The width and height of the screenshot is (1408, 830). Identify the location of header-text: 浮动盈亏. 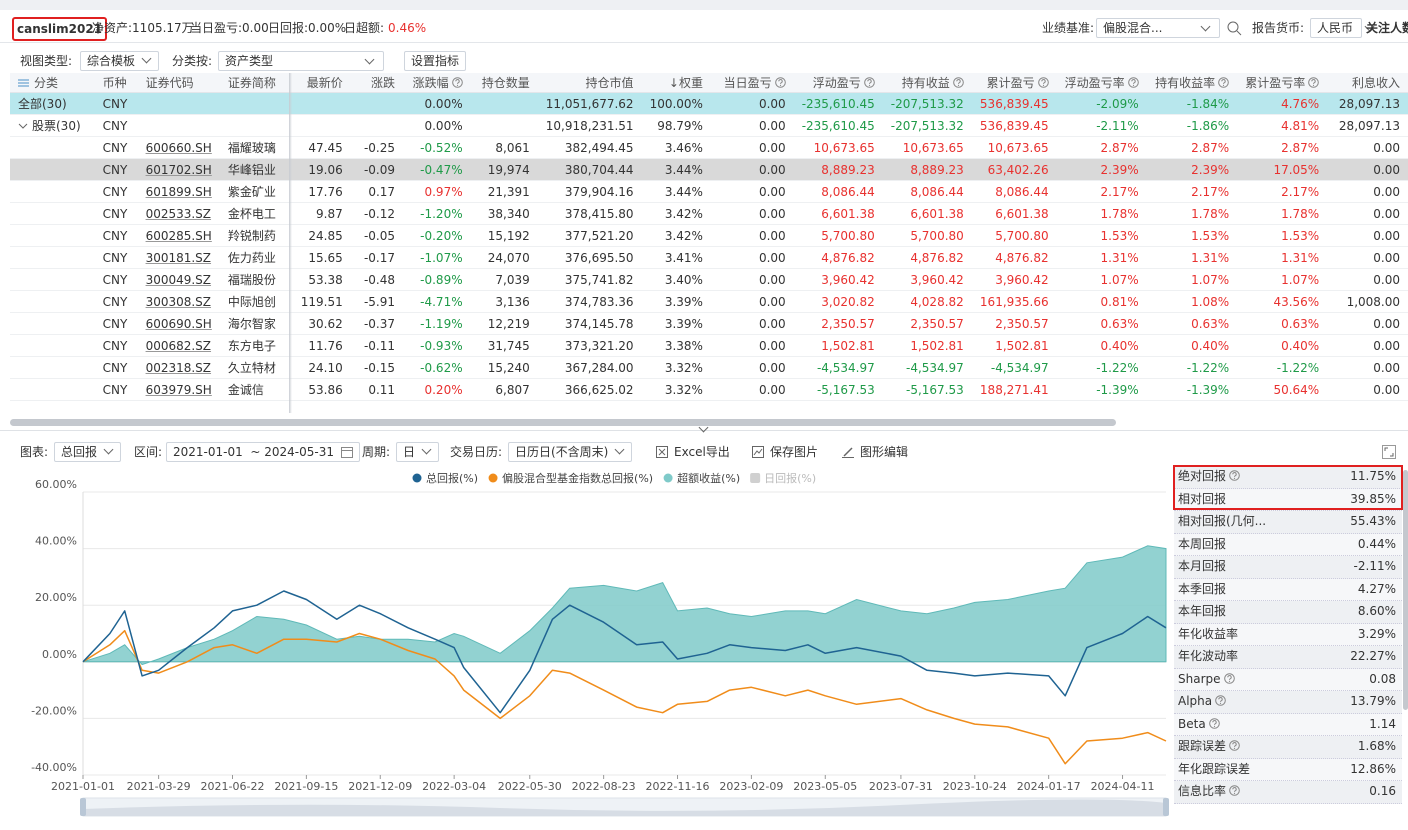
(836, 83).